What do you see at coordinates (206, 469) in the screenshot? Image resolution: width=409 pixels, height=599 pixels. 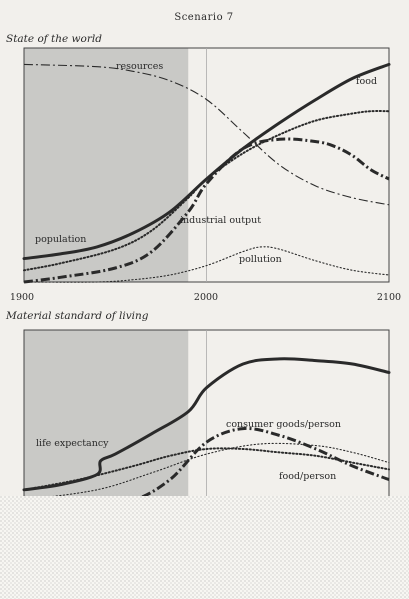 I see `series-line-food-person` at bounding box center [206, 469].